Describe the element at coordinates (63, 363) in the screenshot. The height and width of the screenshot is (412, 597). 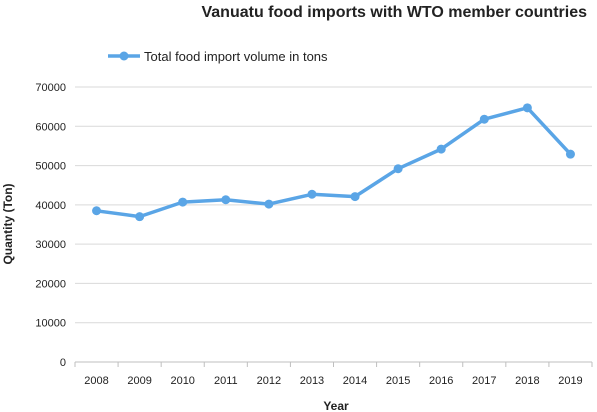
I see `y-tick-label: 0` at that location.